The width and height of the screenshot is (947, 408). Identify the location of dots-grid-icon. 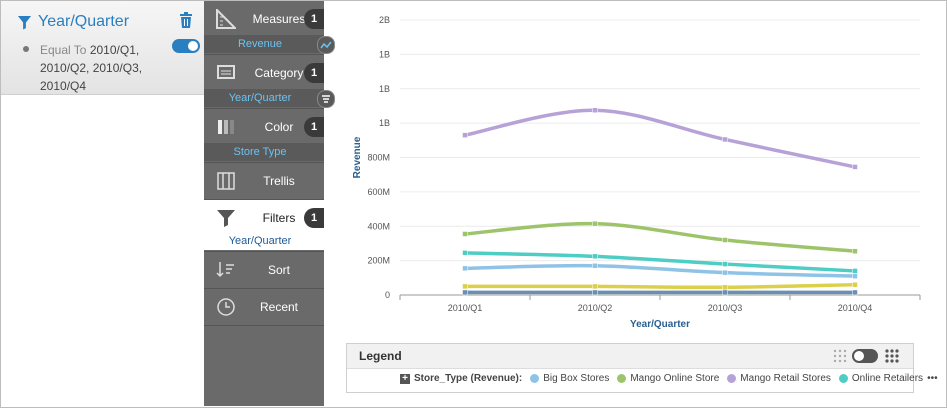
(840, 356).